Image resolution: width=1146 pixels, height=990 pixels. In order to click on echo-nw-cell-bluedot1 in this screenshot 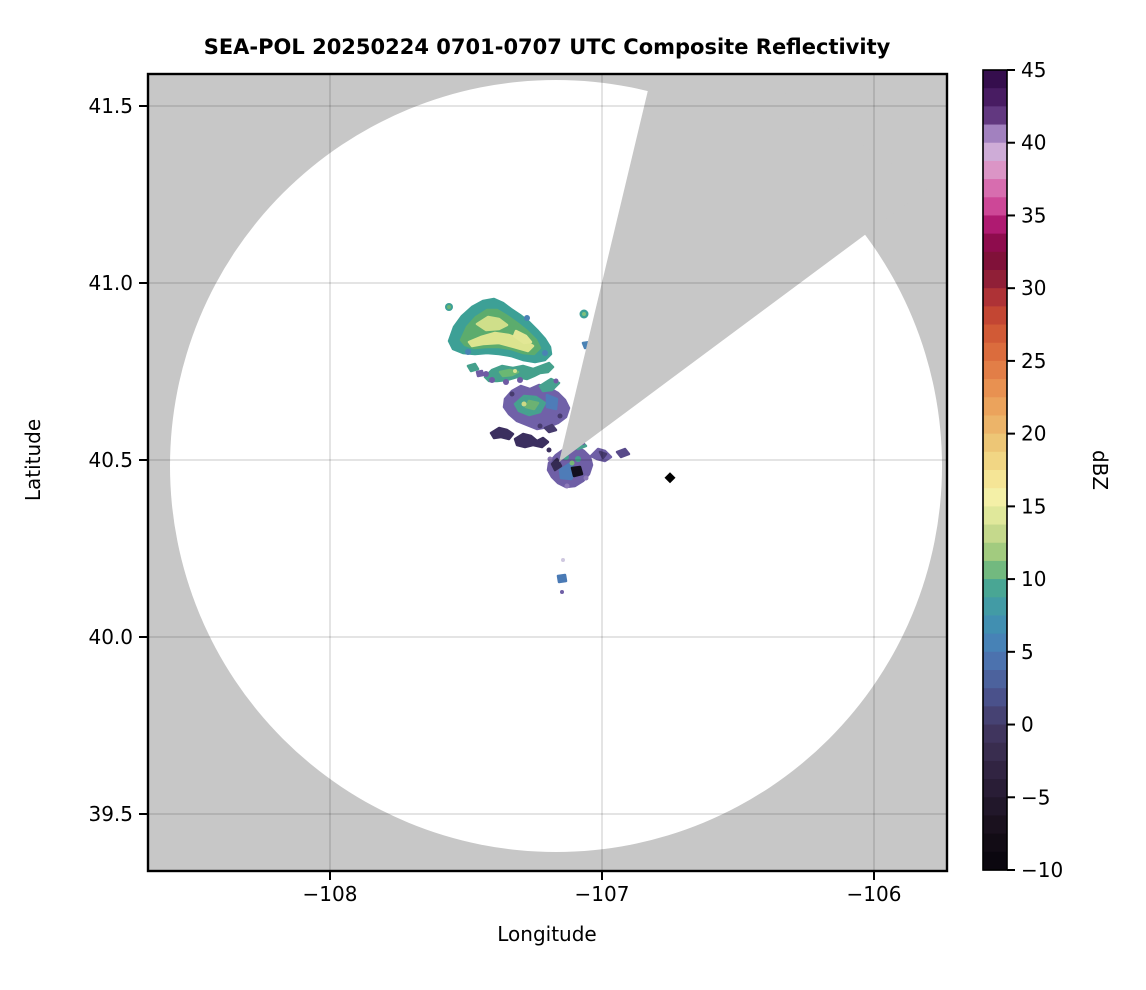, I will do `click(527, 318)`.